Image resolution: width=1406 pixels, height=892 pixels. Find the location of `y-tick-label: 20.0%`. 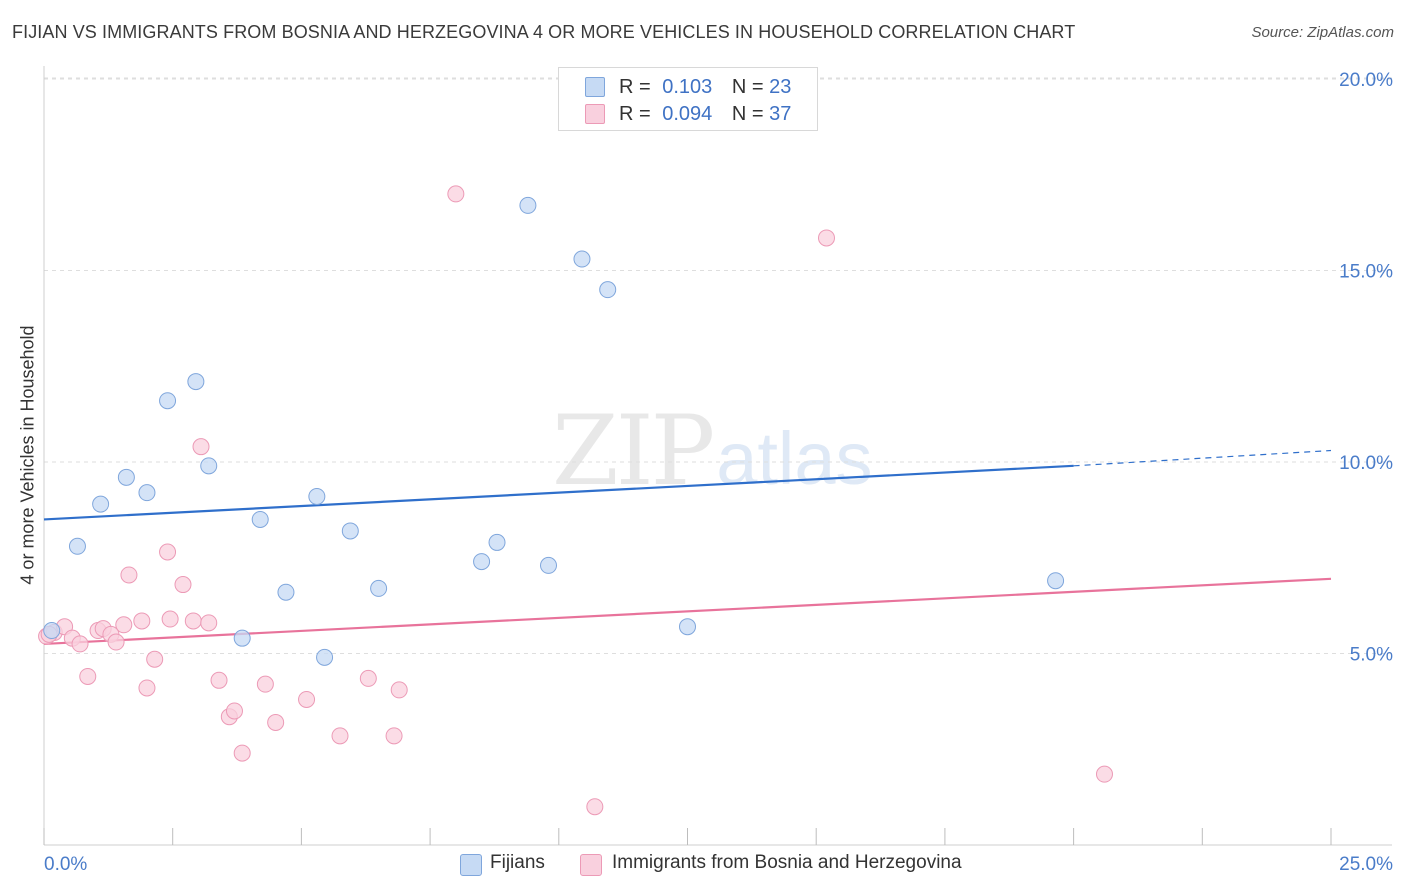

y-tick-label: 20.0% is located at coordinates (1366, 80).